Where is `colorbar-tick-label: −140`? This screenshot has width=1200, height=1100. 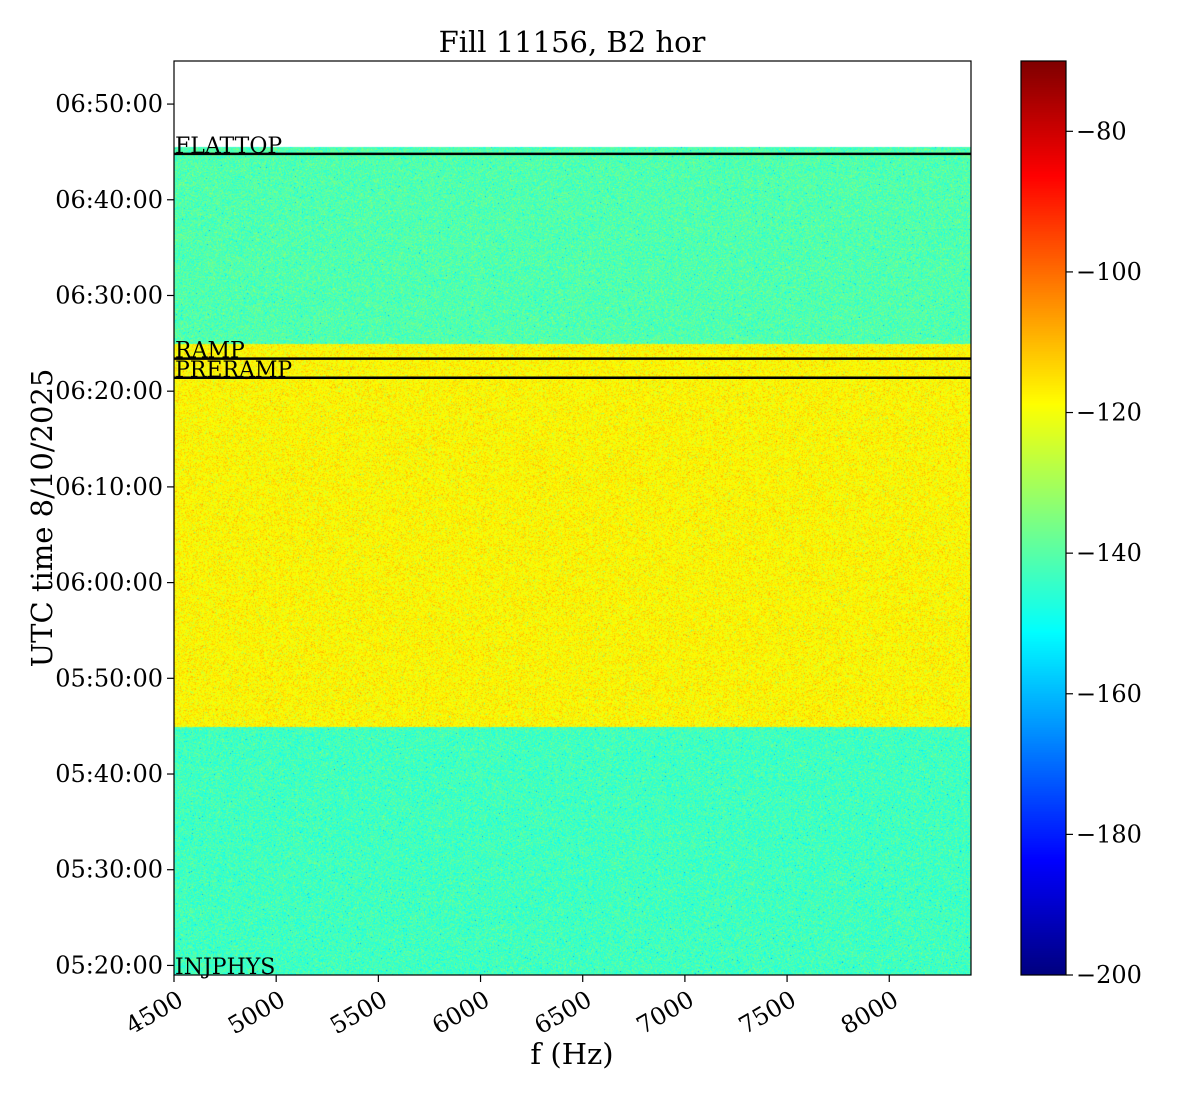
colorbar-tick-label: −140 is located at coordinates (1109, 553).